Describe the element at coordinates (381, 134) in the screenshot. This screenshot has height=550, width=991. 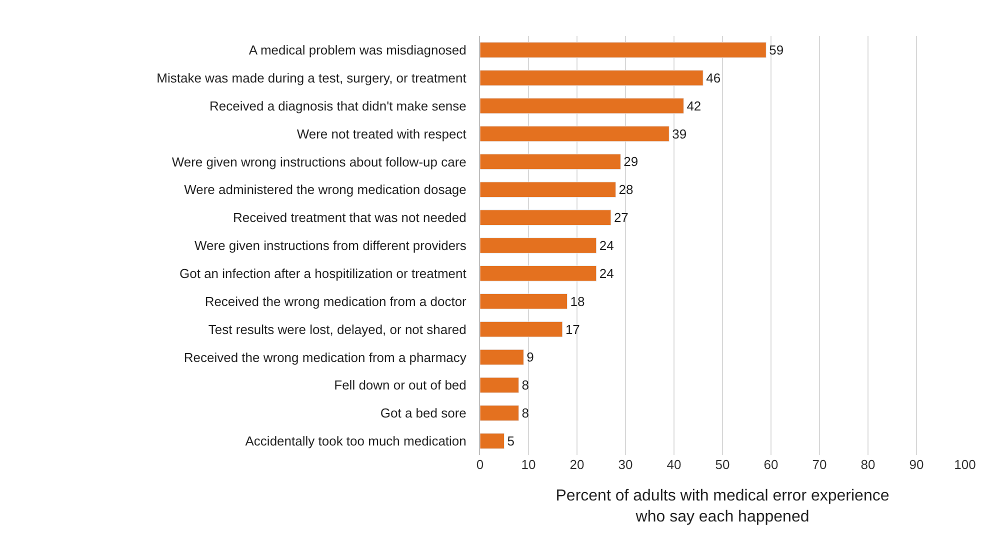
I see `y-tick-label: Were not treated with respect` at that location.